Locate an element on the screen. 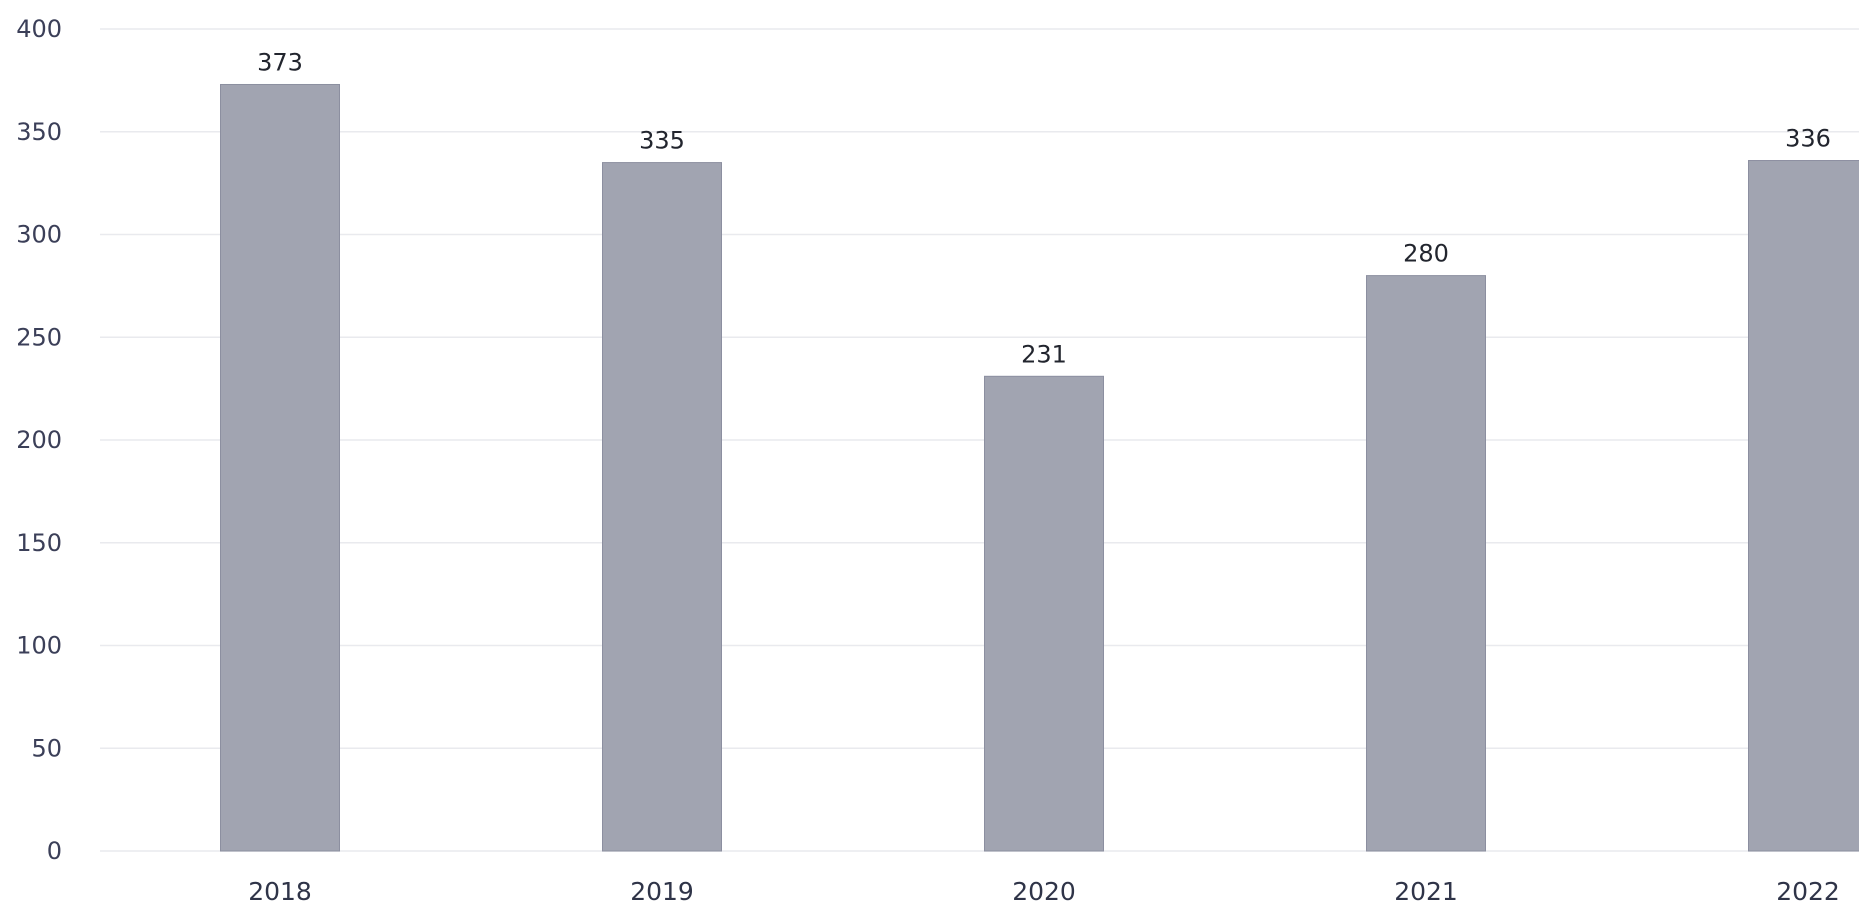  x-axis-category-labels: 2018 2019 2020 2021 2022 is located at coordinates (1044, 891).